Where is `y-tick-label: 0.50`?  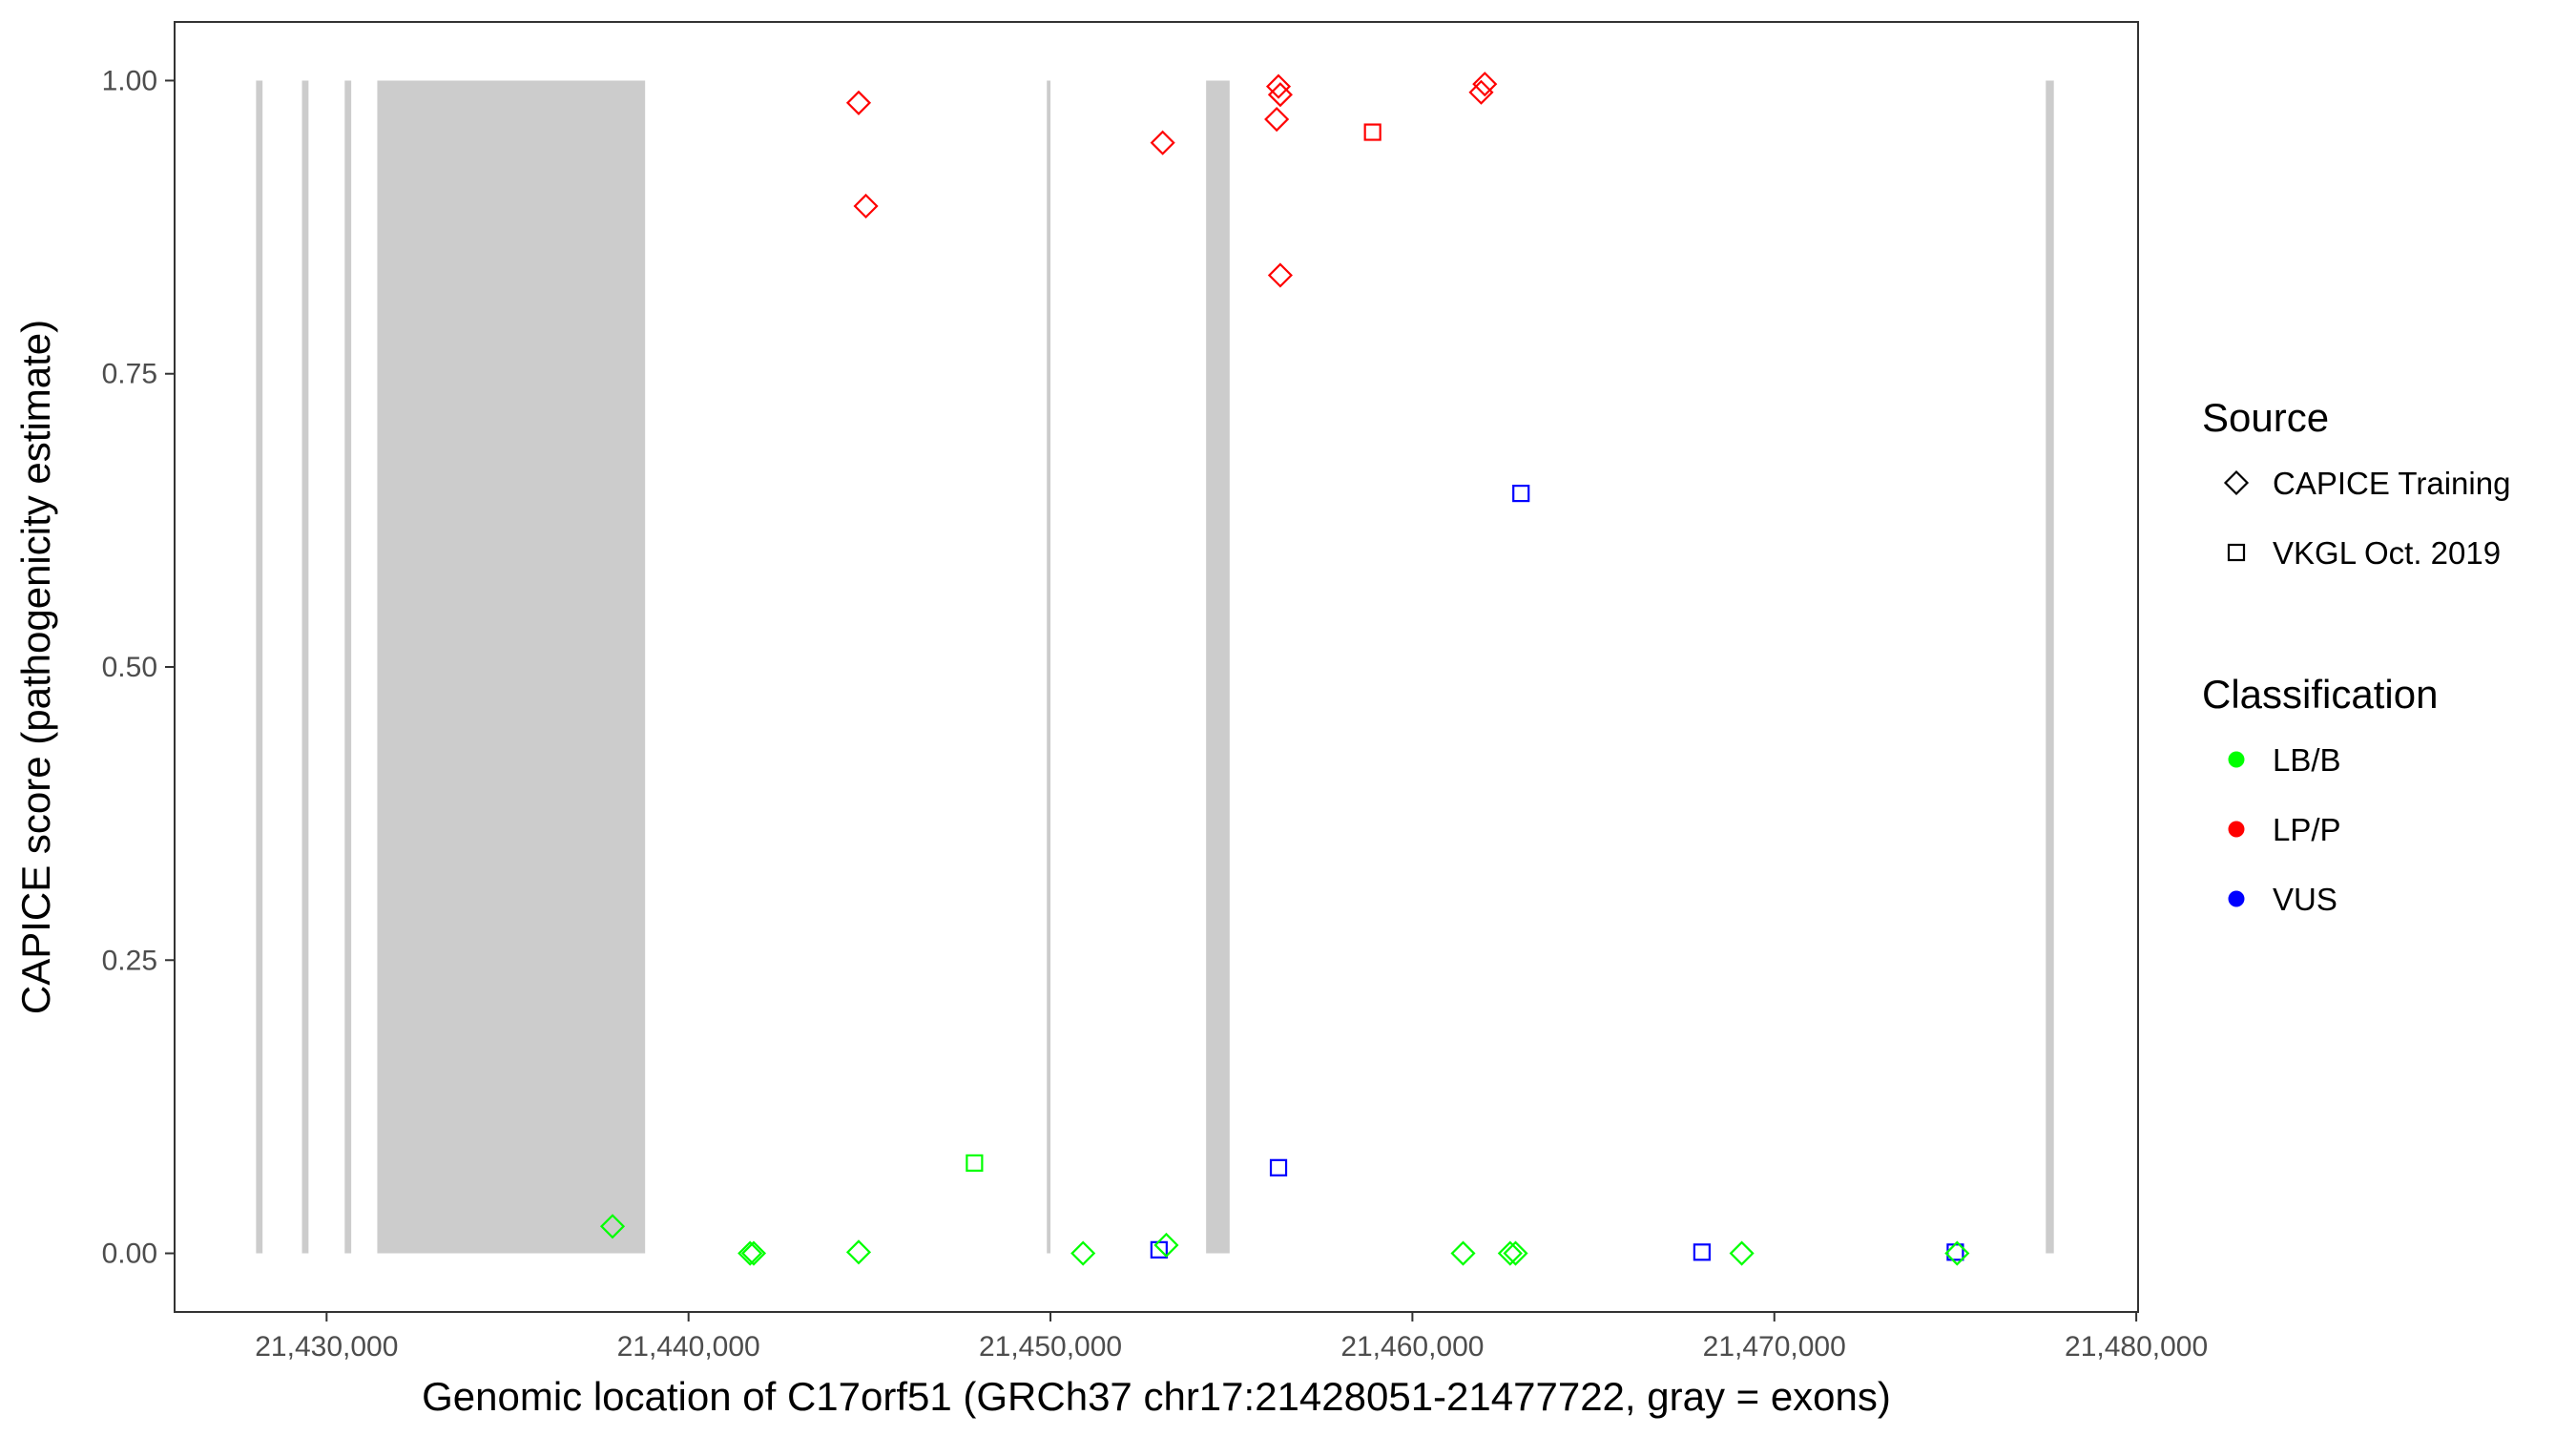
y-tick-label: 0.50 is located at coordinates (129, 667).